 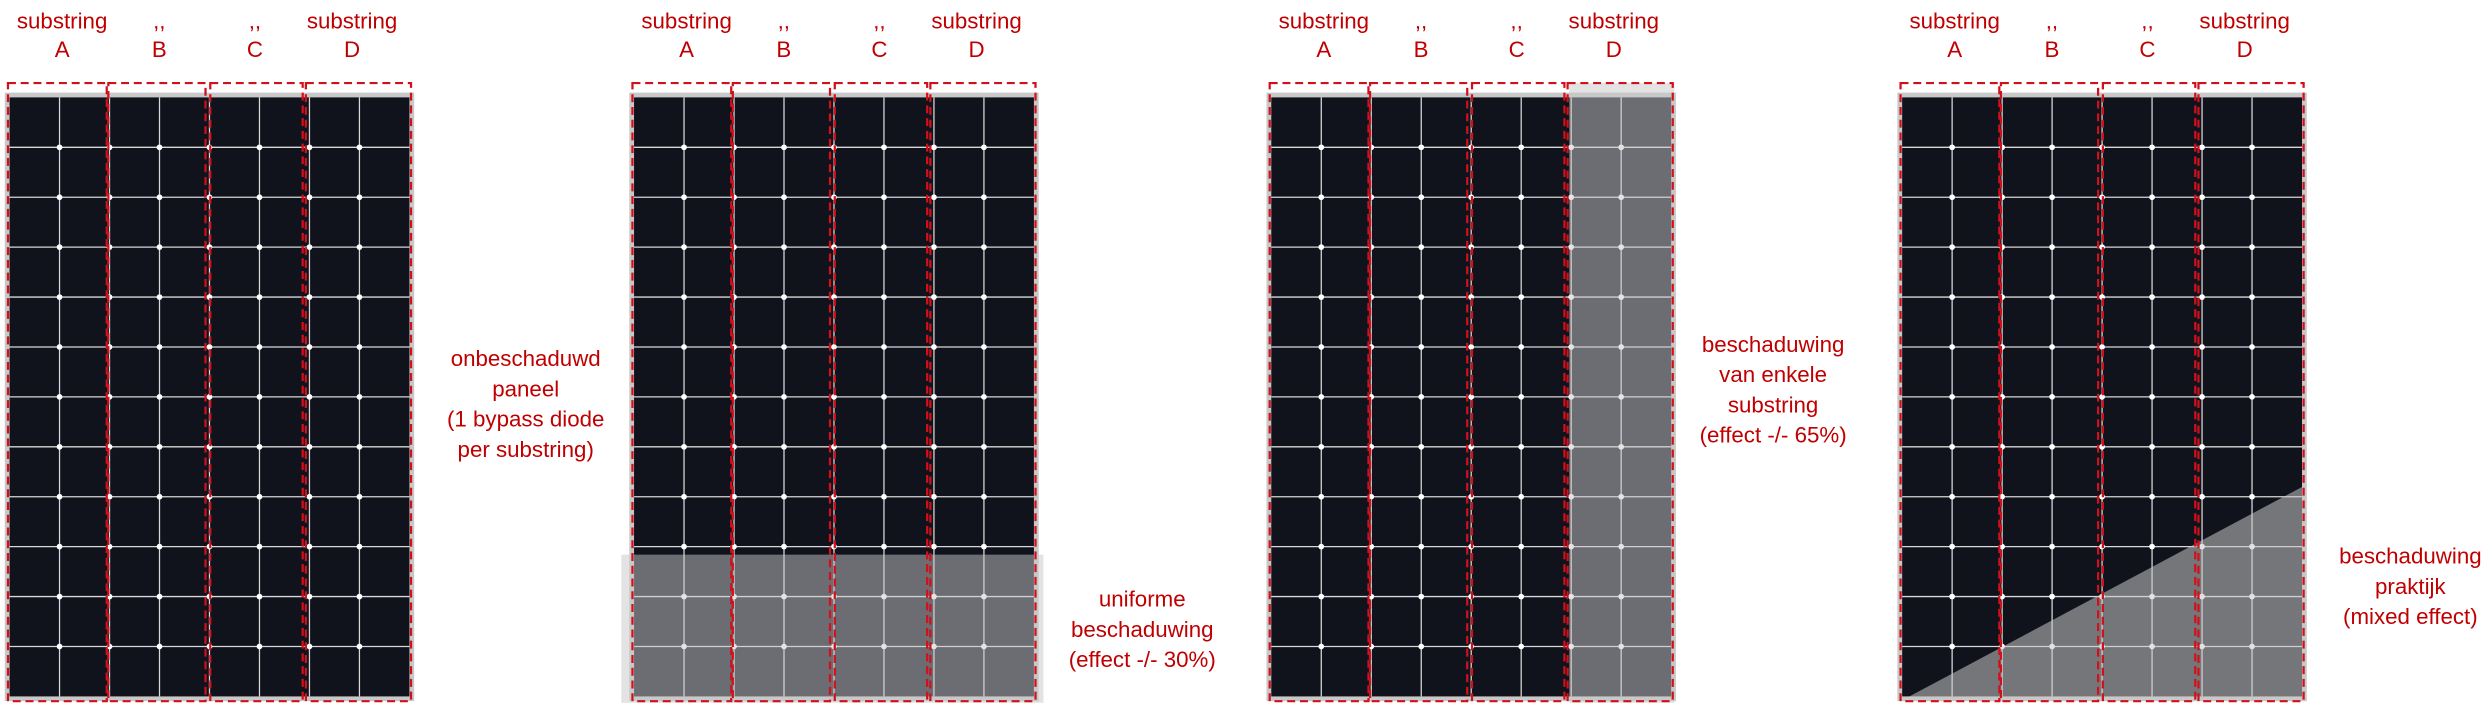 What do you see at coordinates (1773, 404) in the screenshot?
I see `caption: substring` at bounding box center [1773, 404].